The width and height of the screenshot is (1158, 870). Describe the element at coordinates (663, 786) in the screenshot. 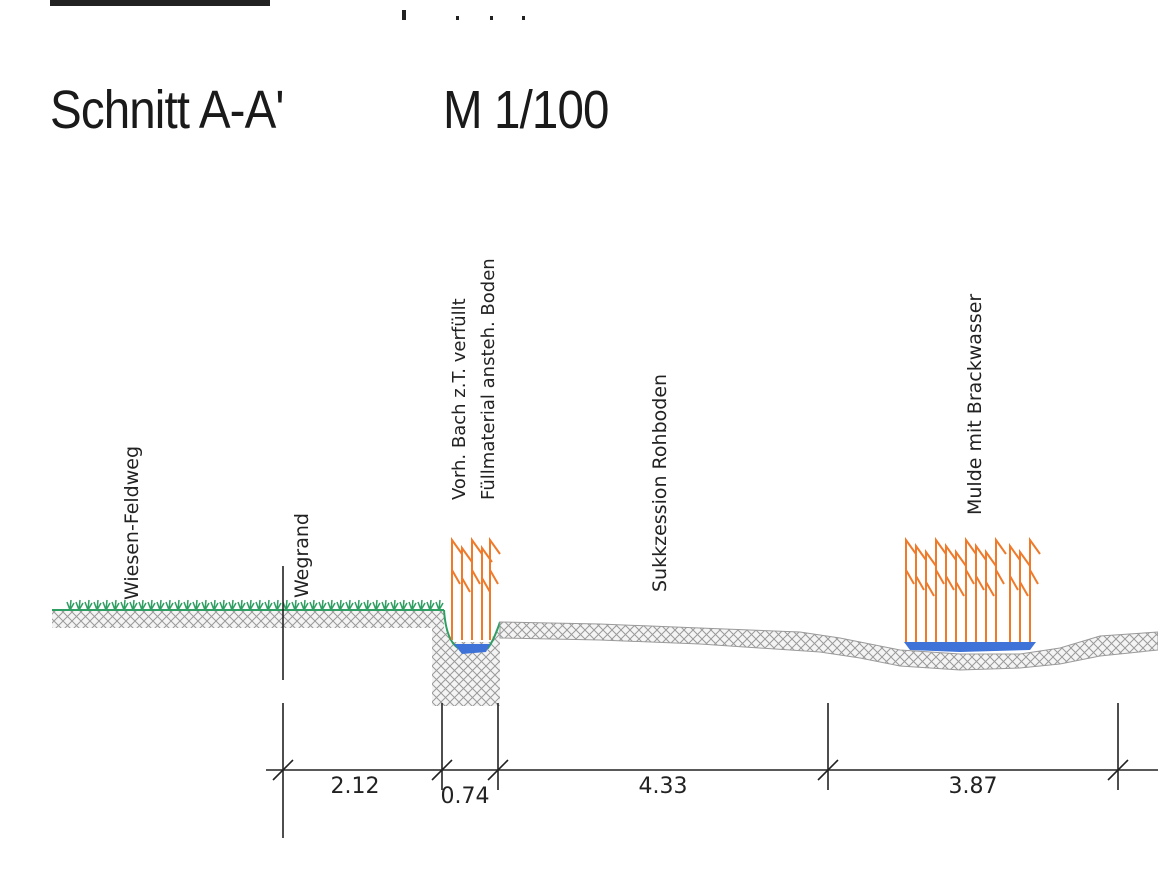

I see `dimension-succession-width: 4.33` at that location.